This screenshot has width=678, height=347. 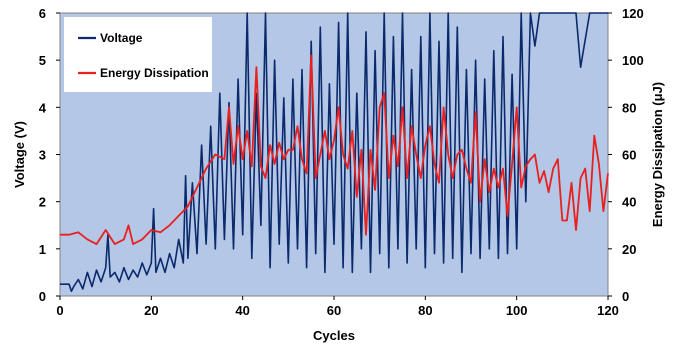 I want to click on x-tick-label: 120, so click(x=608, y=310).